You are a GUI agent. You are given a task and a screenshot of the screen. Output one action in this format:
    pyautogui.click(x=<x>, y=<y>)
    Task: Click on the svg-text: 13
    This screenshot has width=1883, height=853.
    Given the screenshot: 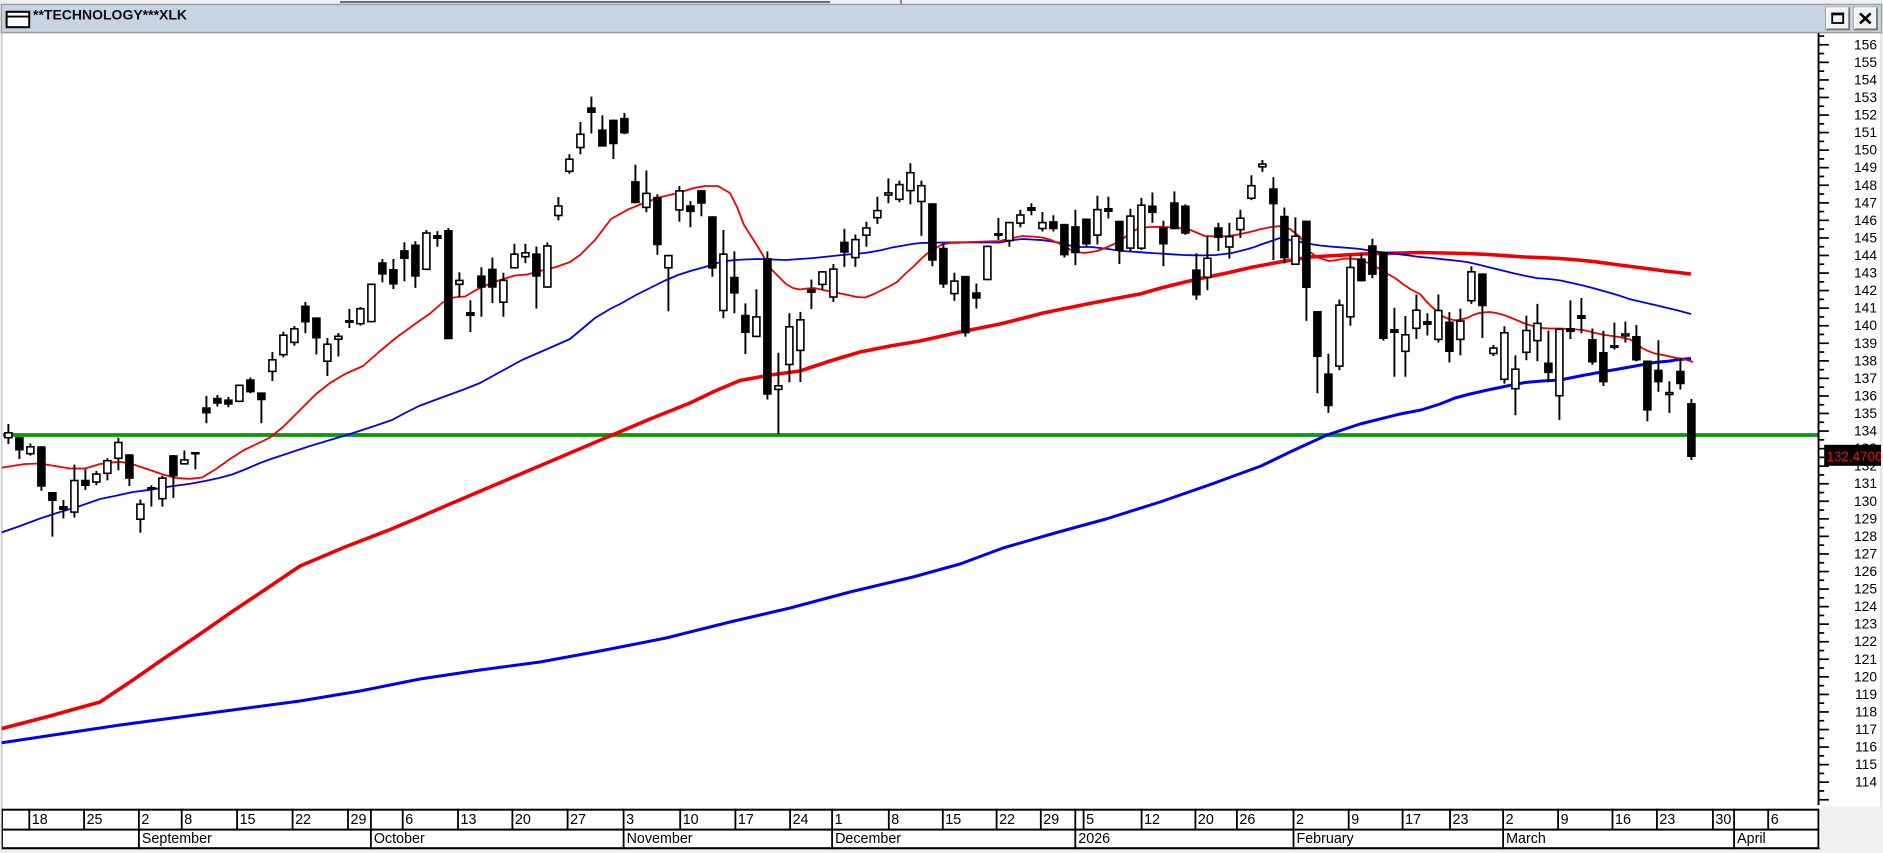 What is the action you would take?
    pyautogui.click(x=469, y=820)
    